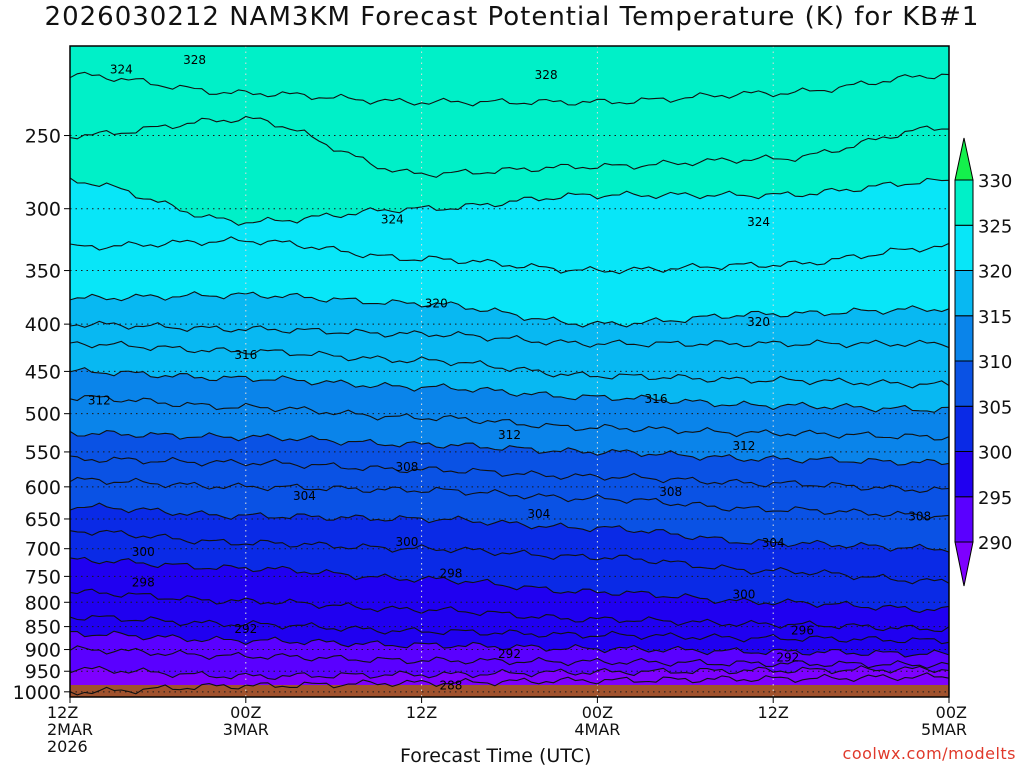  Describe the element at coordinates (43, 372) in the screenshot. I see `y-tick-label: 450` at that location.